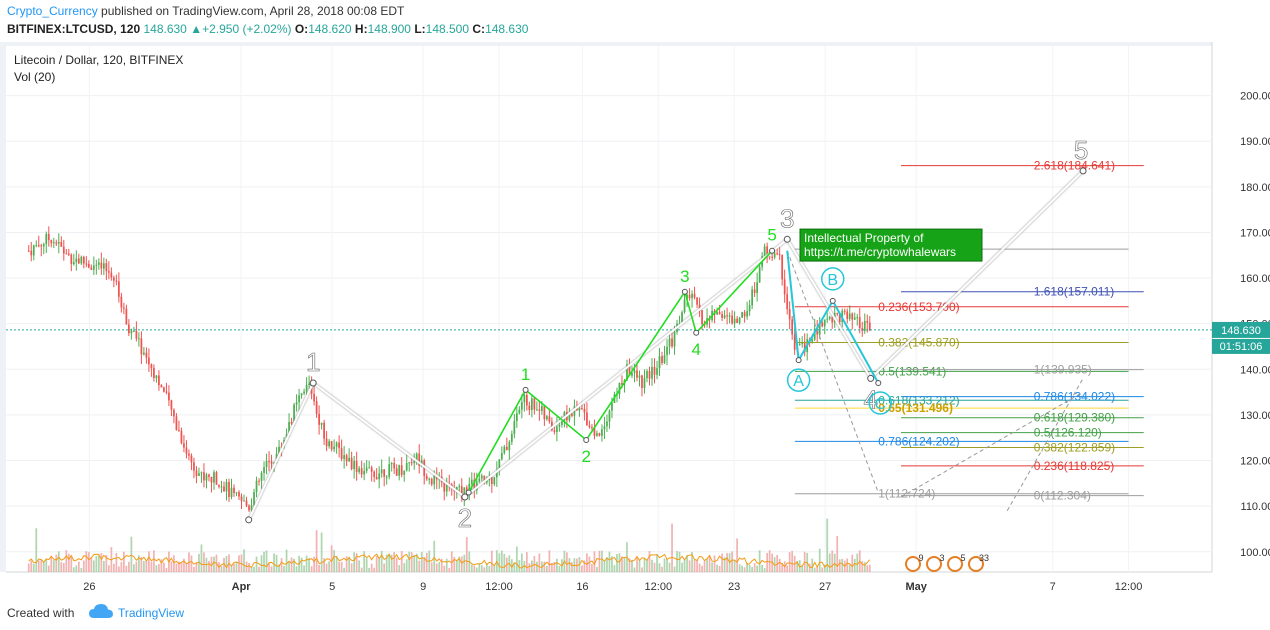  What do you see at coordinates (1074, 418) in the screenshot?
I see `fib-extension-label: 0.618(129.380)` at bounding box center [1074, 418].